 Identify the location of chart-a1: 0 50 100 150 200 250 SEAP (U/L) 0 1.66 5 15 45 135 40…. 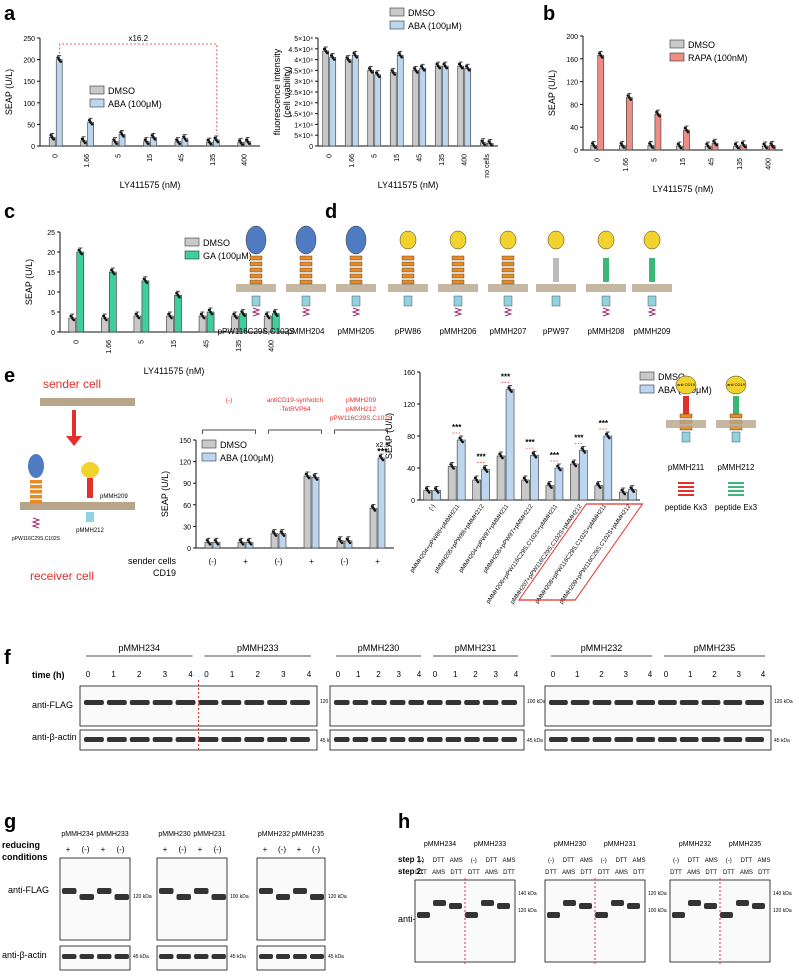
(132, 112).